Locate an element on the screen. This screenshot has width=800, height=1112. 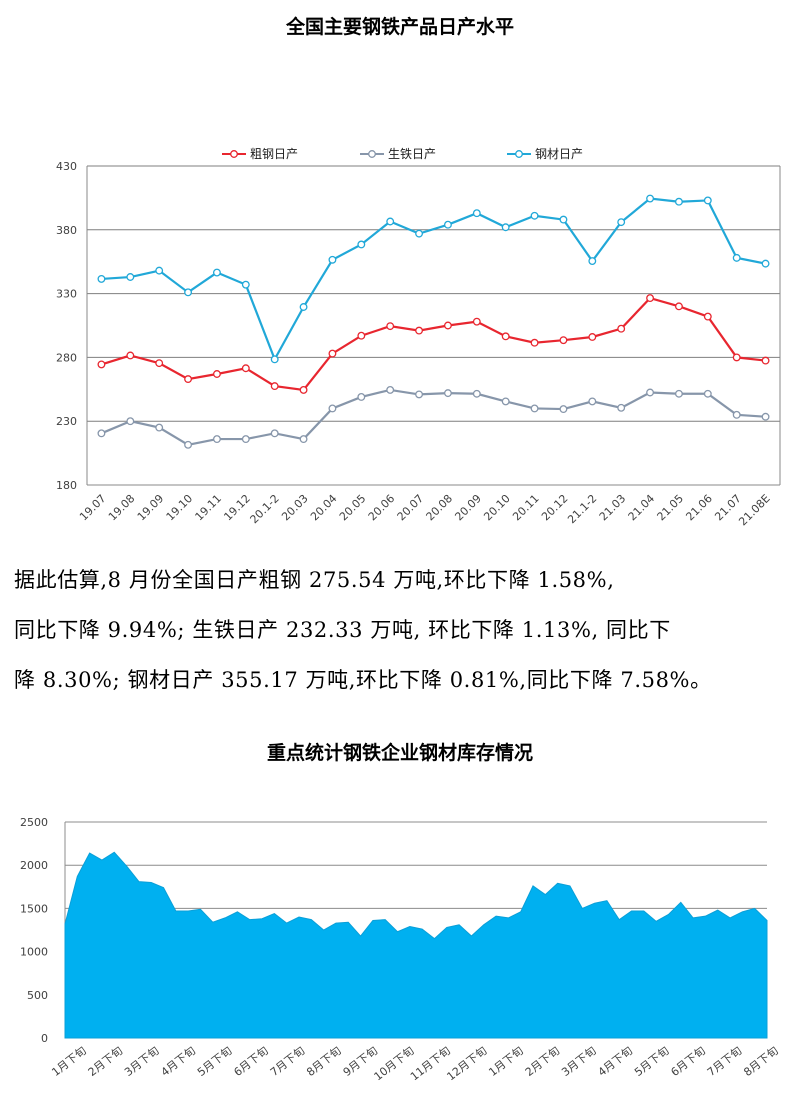
chart1-title: 全国主要钢铁产品日产水平 is located at coordinates (399, 27).